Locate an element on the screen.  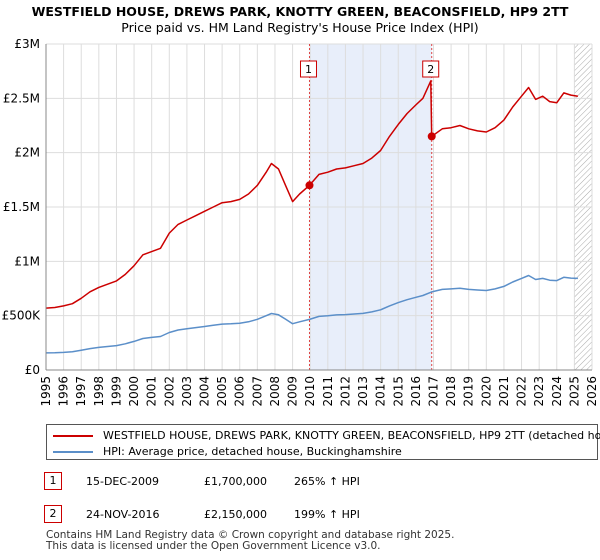
y-tick-label: £500K is located at coordinates (22, 316).